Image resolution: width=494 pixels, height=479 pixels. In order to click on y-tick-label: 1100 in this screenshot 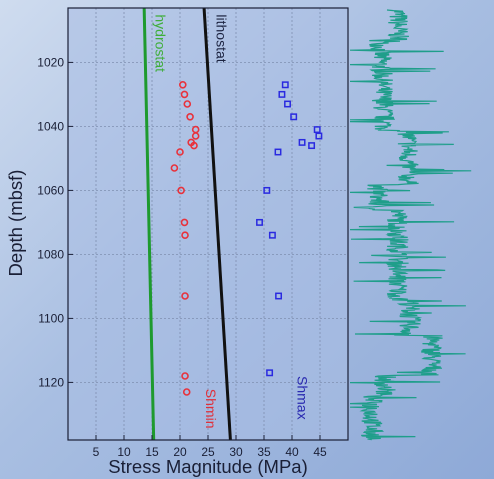, I will do `click(51, 318)`.